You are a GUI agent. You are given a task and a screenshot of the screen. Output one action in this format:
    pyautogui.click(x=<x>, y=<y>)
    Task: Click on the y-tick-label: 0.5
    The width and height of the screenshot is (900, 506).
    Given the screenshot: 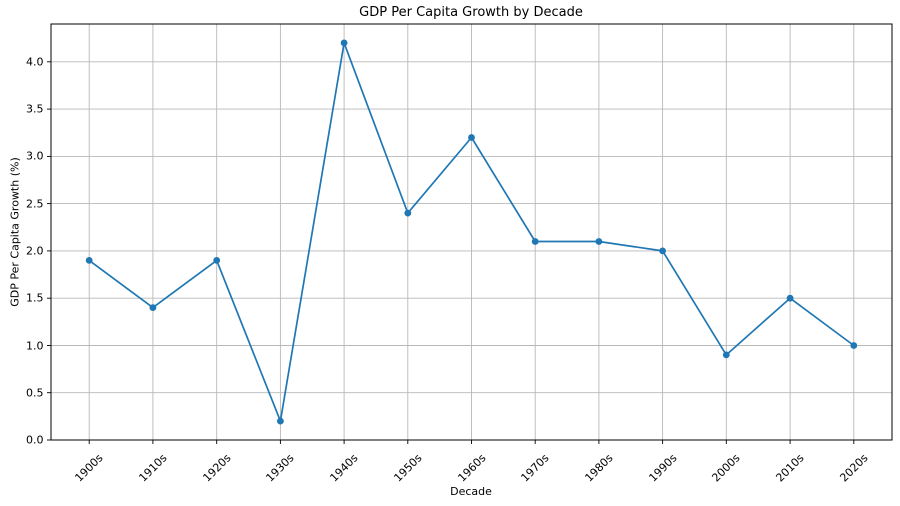 What is the action you would take?
    pyautogui.click(x=35, y=393)
    